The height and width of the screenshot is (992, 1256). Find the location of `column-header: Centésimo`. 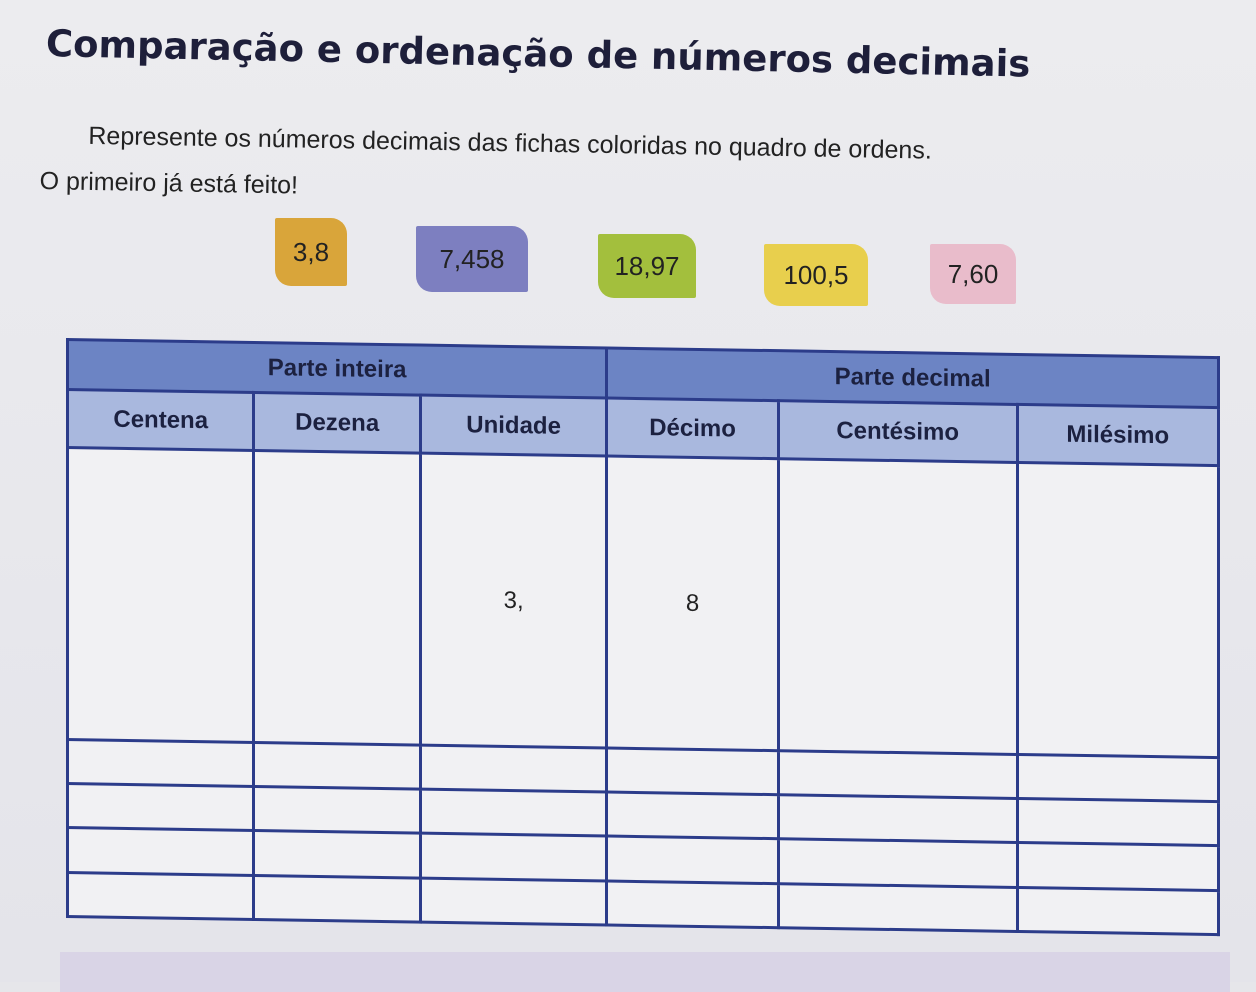

column-header: Centésimo is located at coordinates (898, 431).